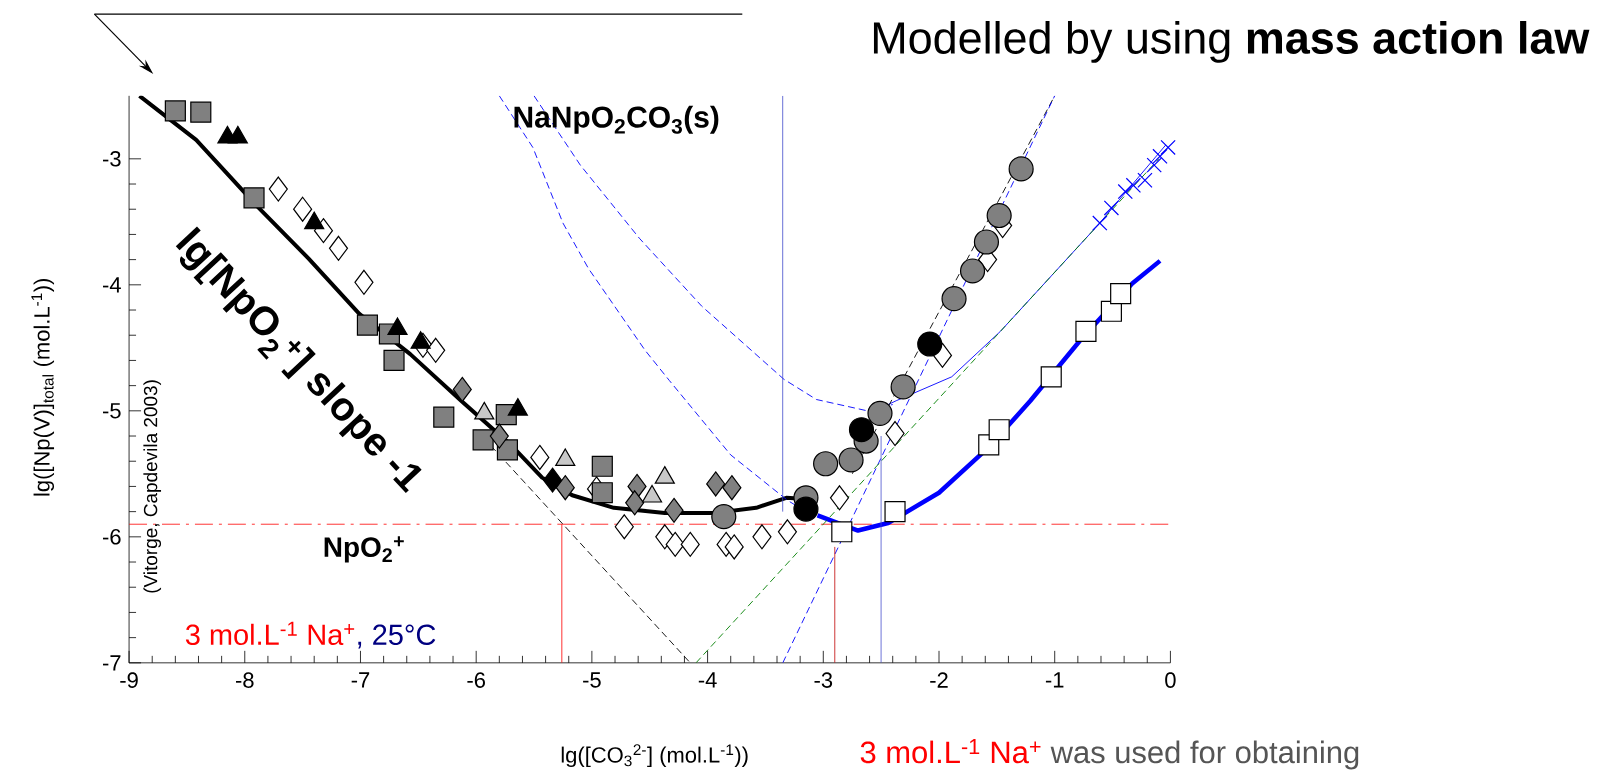  Describe the element at coordinates (360, 680) in the screenshot. I see `x-tick-label: -7` at that location.